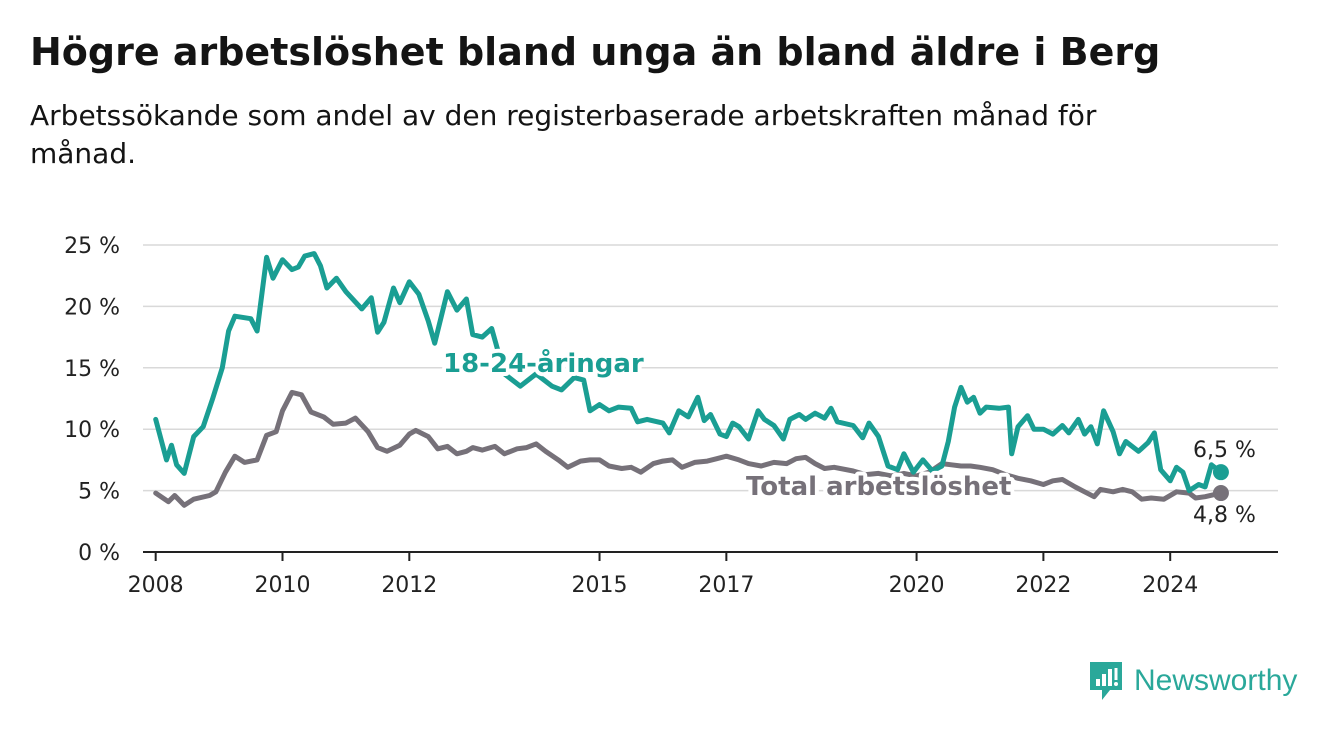  What do you see at coordinates (688, 448) in the screenshot?
I see `series-line-total` at bounding box center [688, 448].